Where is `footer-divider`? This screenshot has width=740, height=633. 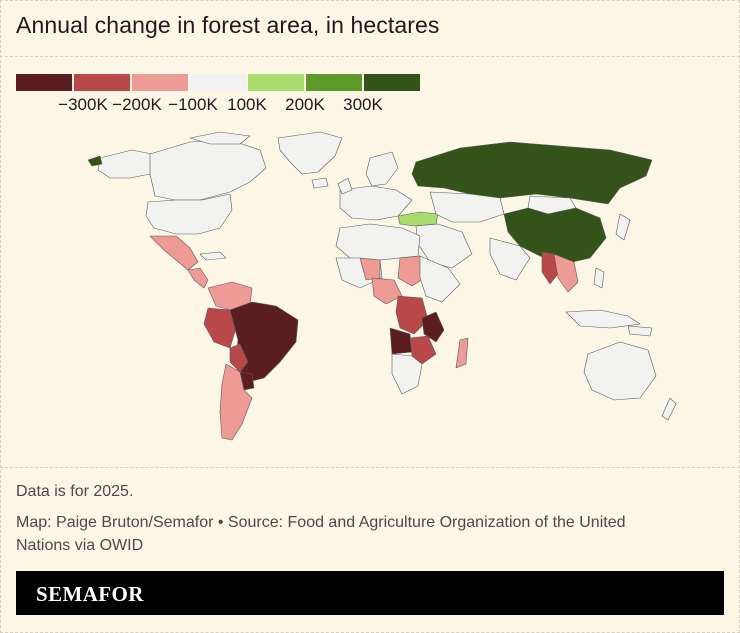
footer-divider is located at coordinates (370, 467).